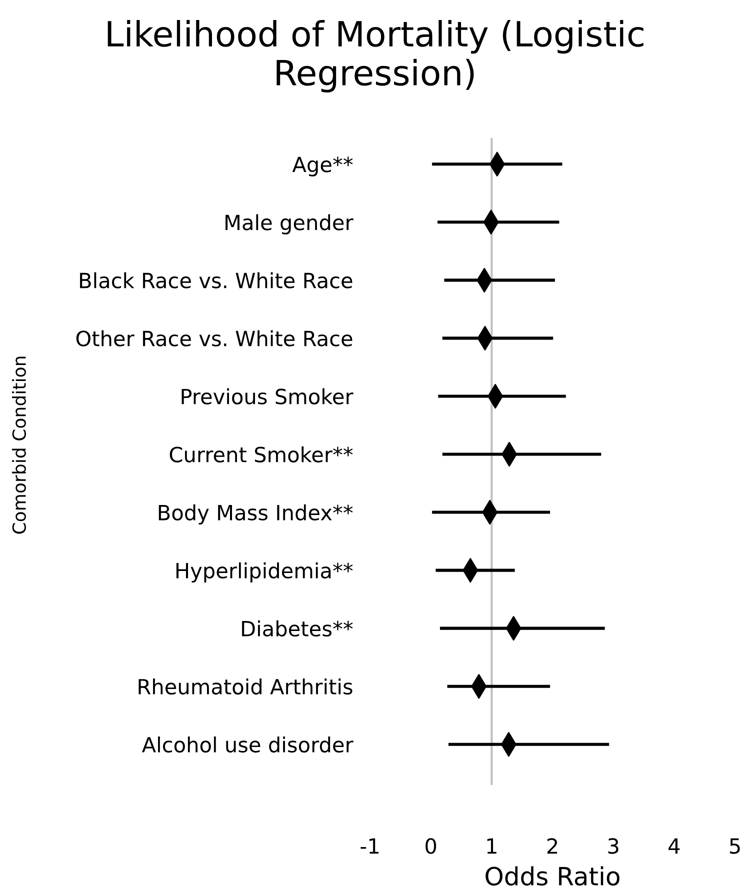 The height and width of the screenshot is (895, 750). What do you see at coordinates (248, 744) in the screenshot?
I see `y-tick-label: Alcohol use disorder` at bounding box center [248, 744].